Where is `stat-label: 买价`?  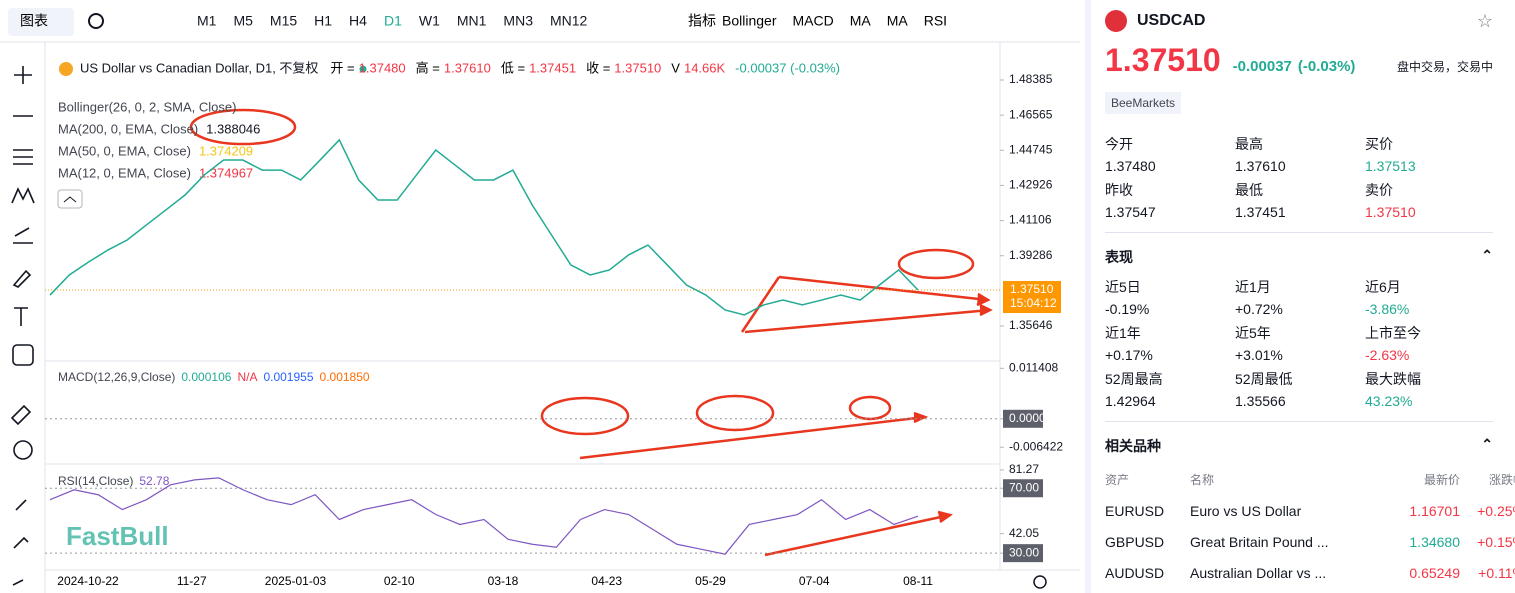 stat-label: 买价 is located at coordinates (1379, 144).